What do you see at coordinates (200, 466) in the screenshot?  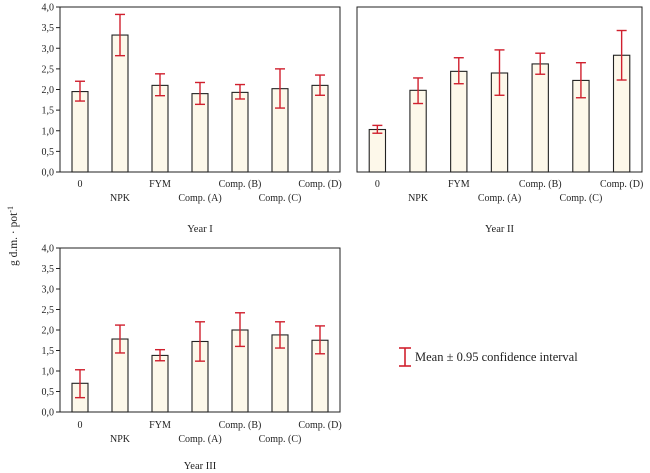 I see `x-axis-label: Year III` at bounding box center [200, 466].